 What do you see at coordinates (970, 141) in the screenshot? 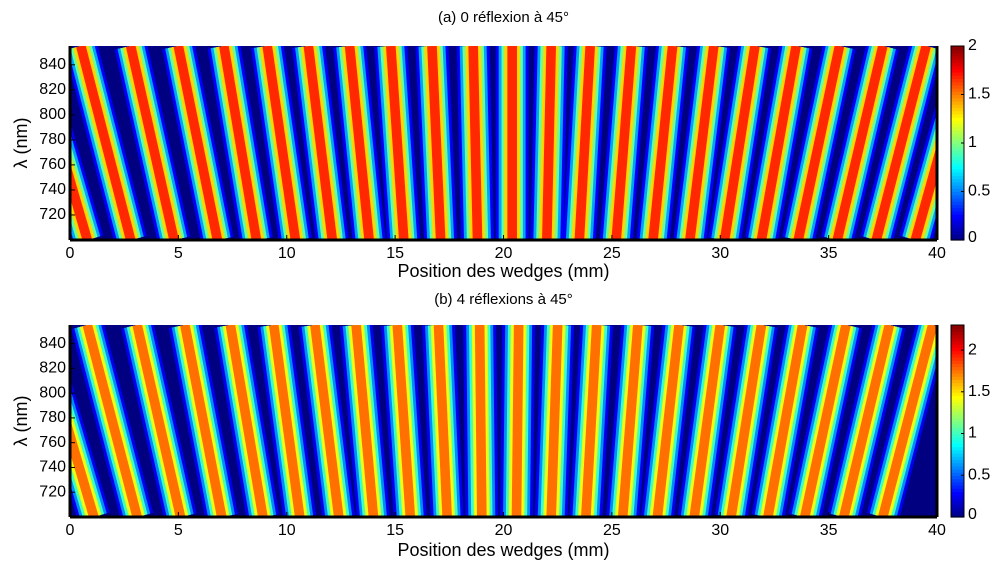
I see `colorbar: 0 0.5 1 1.5 2` at bounding box center [970, 141].